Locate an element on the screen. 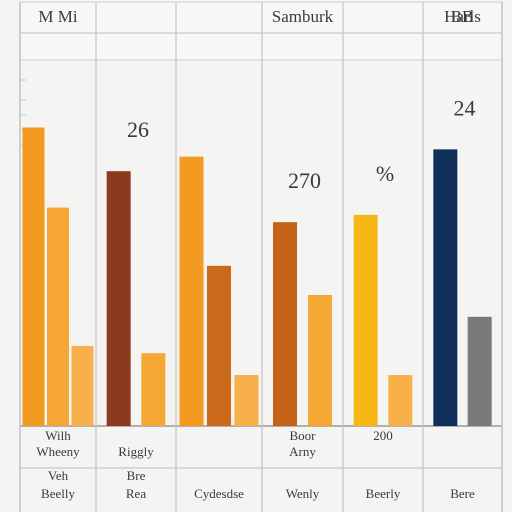  column-header-extra: BB is located at coordinates (462, 16).